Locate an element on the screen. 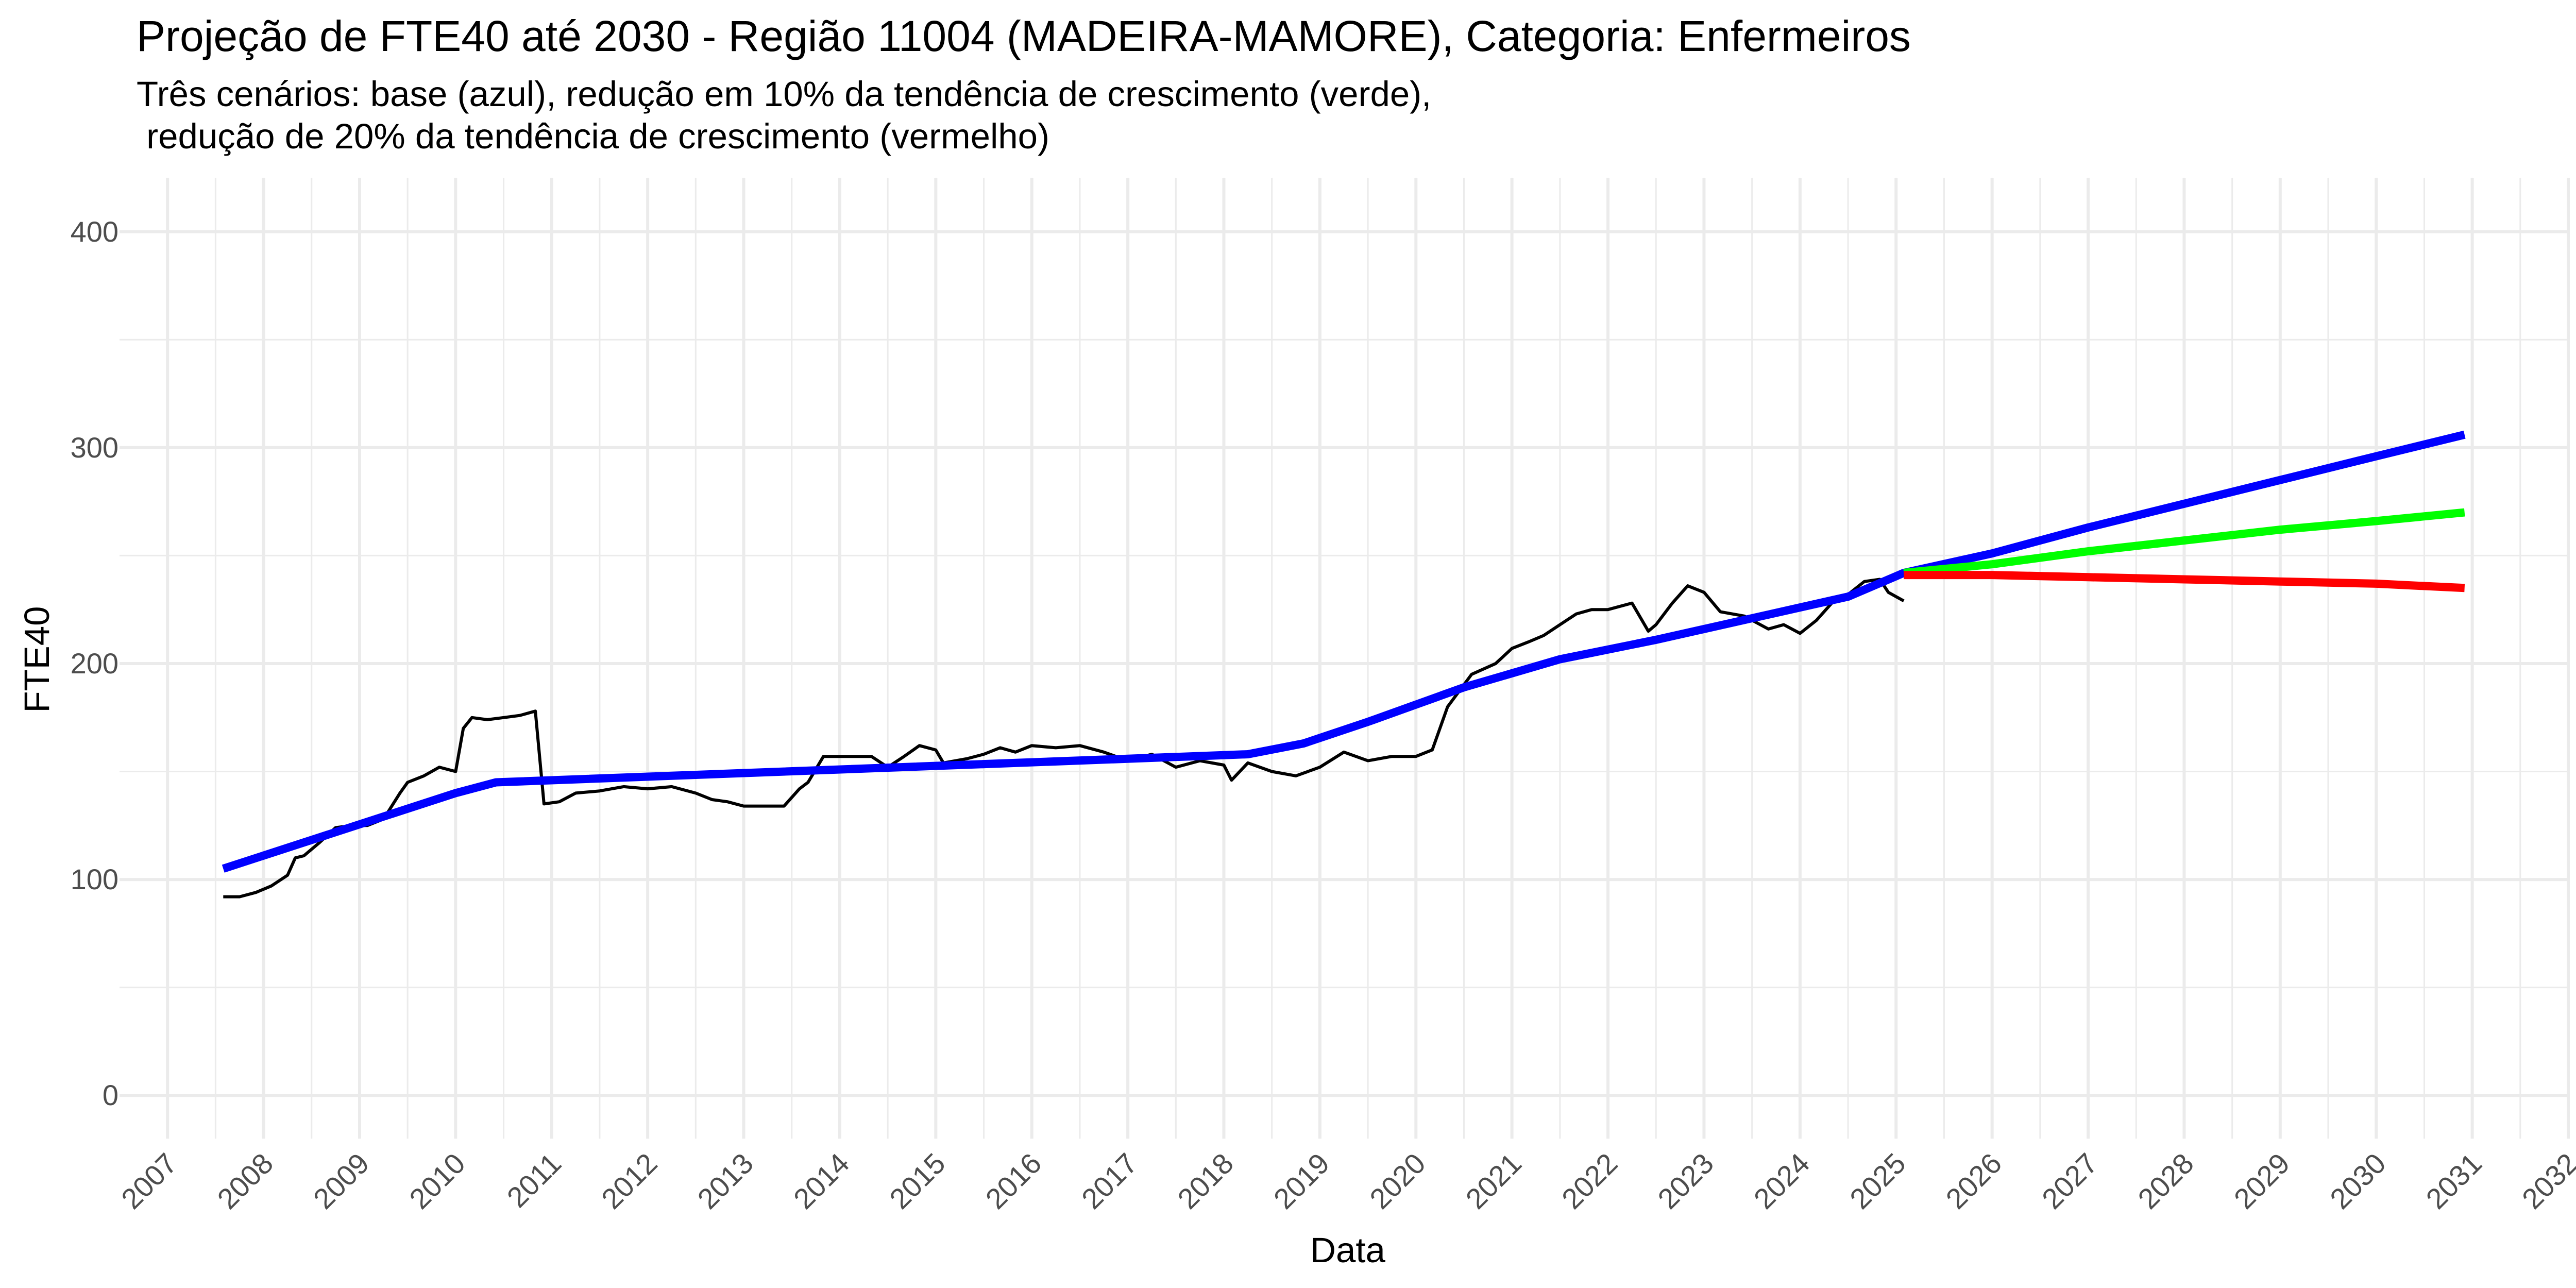 Image resolution: width=2576 pixels, height=1288 pixels. x-tick-label: 2024 is located at coordinates (1782, 1181).